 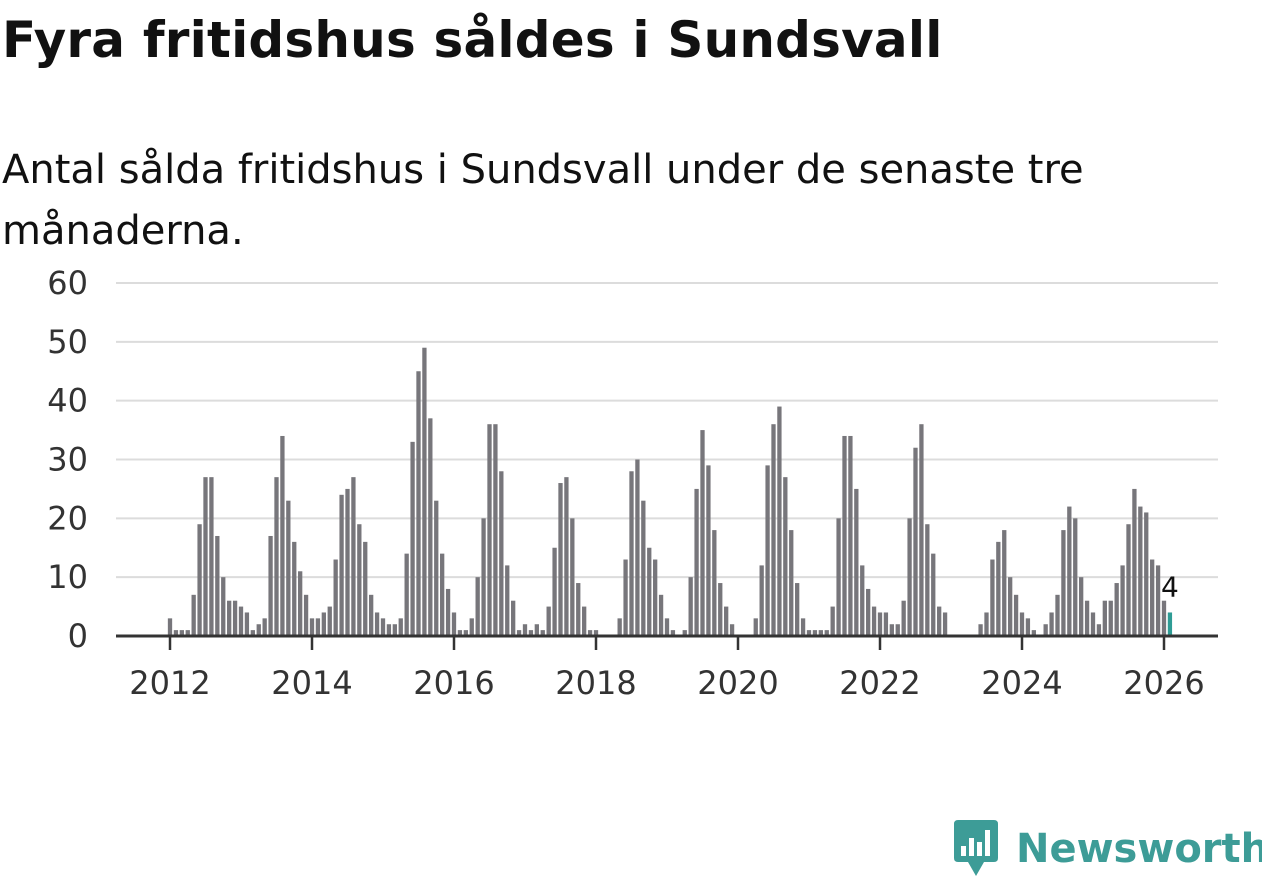 What do you see at coordinates (976, 848) in the screenshot?
I see `newsworthy-logo-icon` at bounding box center [976, 848].